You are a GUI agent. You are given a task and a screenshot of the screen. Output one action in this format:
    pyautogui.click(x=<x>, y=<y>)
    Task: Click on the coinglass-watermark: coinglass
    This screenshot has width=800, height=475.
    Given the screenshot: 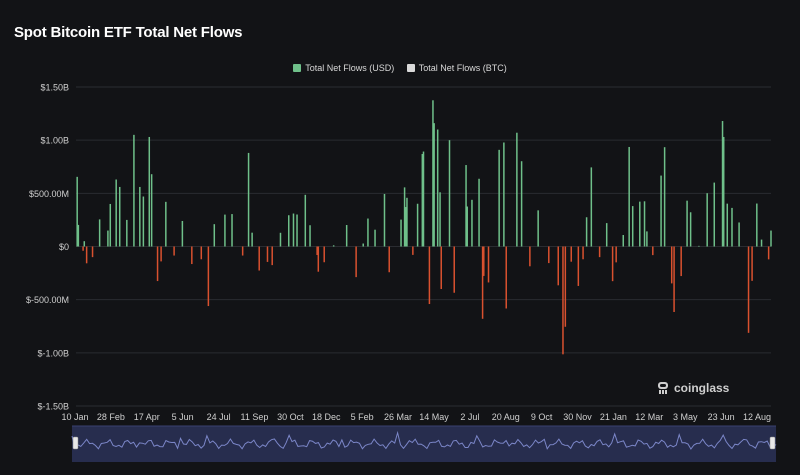 What is the action you would take?
    pyautogui.click(x=692, y=388)
    